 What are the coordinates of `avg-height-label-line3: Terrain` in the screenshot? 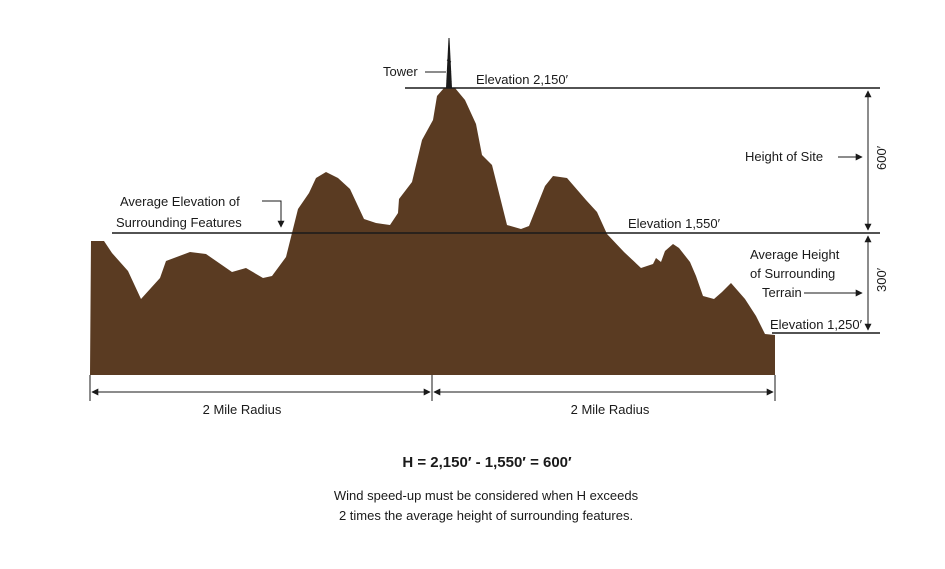 It's located at (782, 292).